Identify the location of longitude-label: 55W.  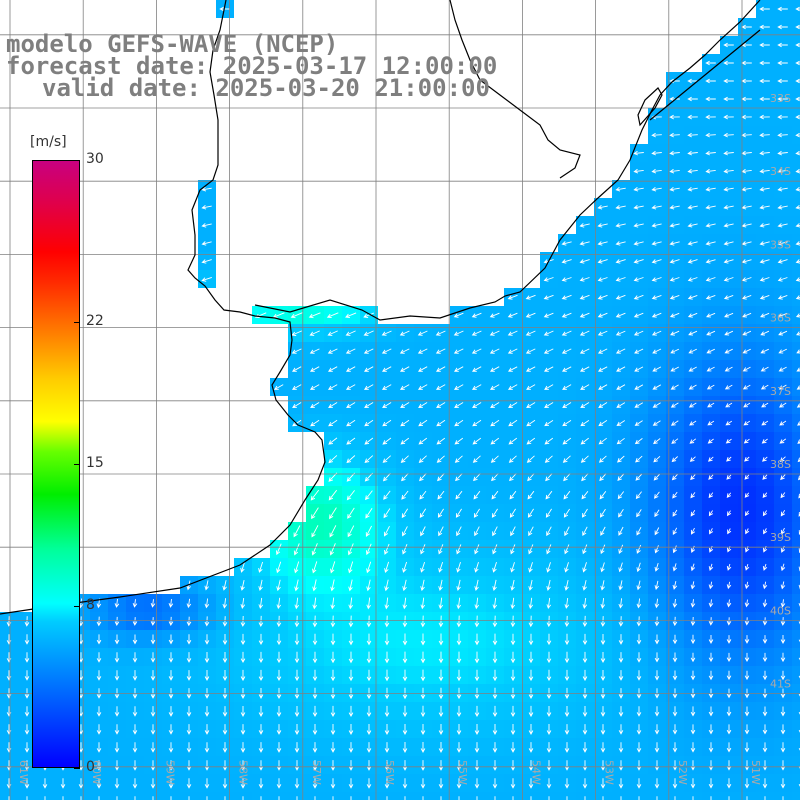
(462, 772).